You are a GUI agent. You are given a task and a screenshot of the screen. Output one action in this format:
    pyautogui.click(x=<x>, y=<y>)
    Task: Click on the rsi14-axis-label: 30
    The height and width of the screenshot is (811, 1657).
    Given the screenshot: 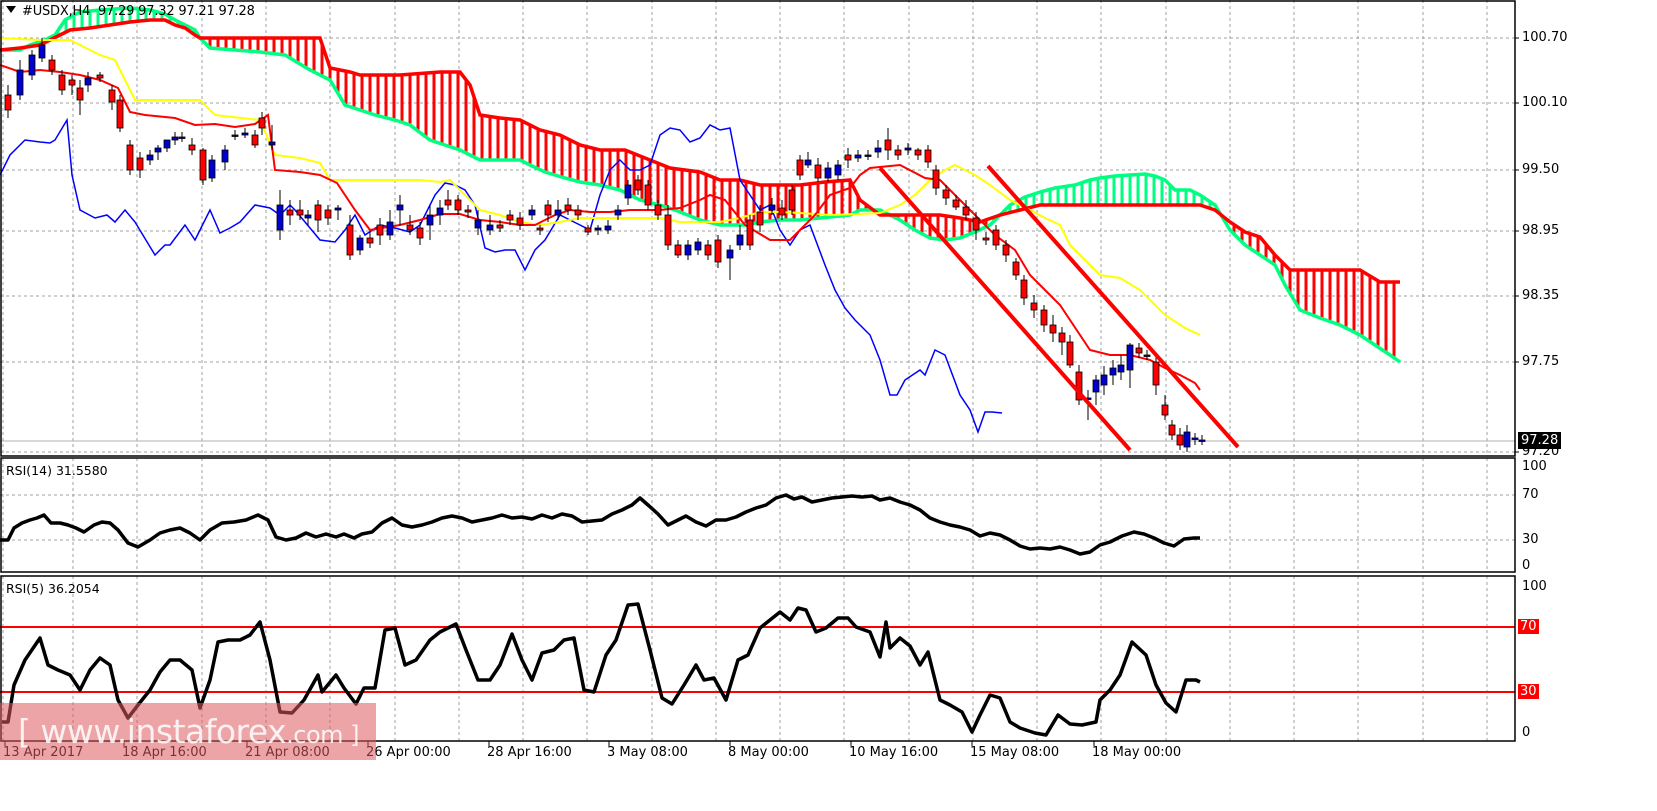 What is the action you would take?
    pyautogui.click(x=1530, y=539)
    